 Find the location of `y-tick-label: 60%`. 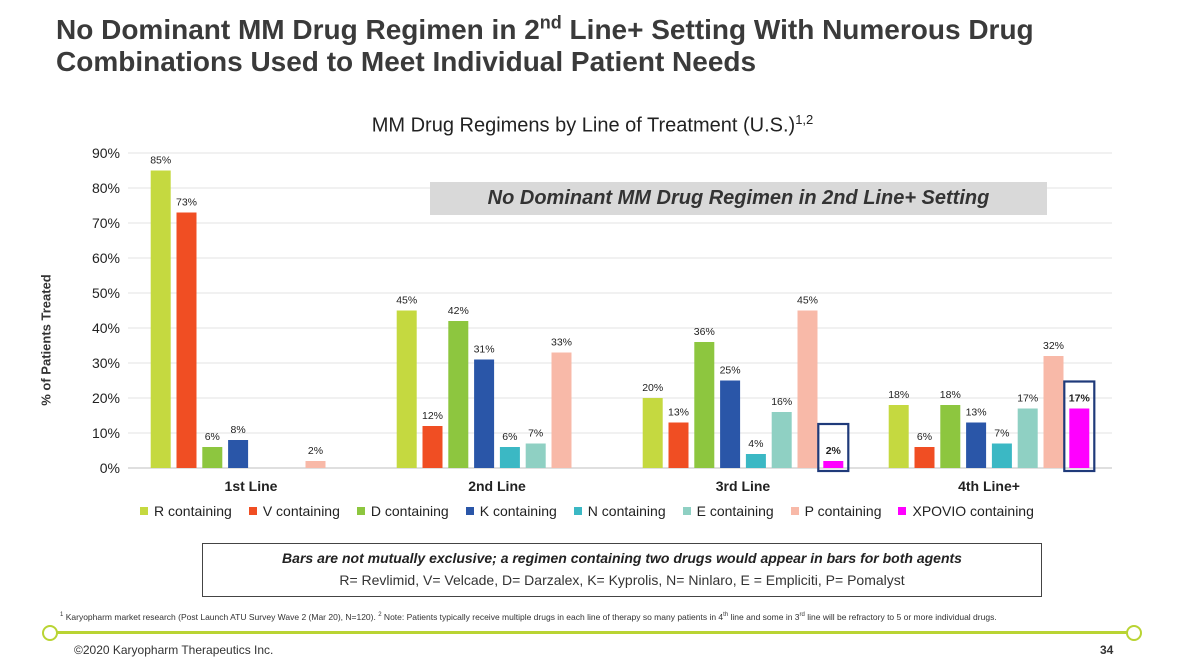

y-tick-label: 60% is located at coordinates (106, 258).